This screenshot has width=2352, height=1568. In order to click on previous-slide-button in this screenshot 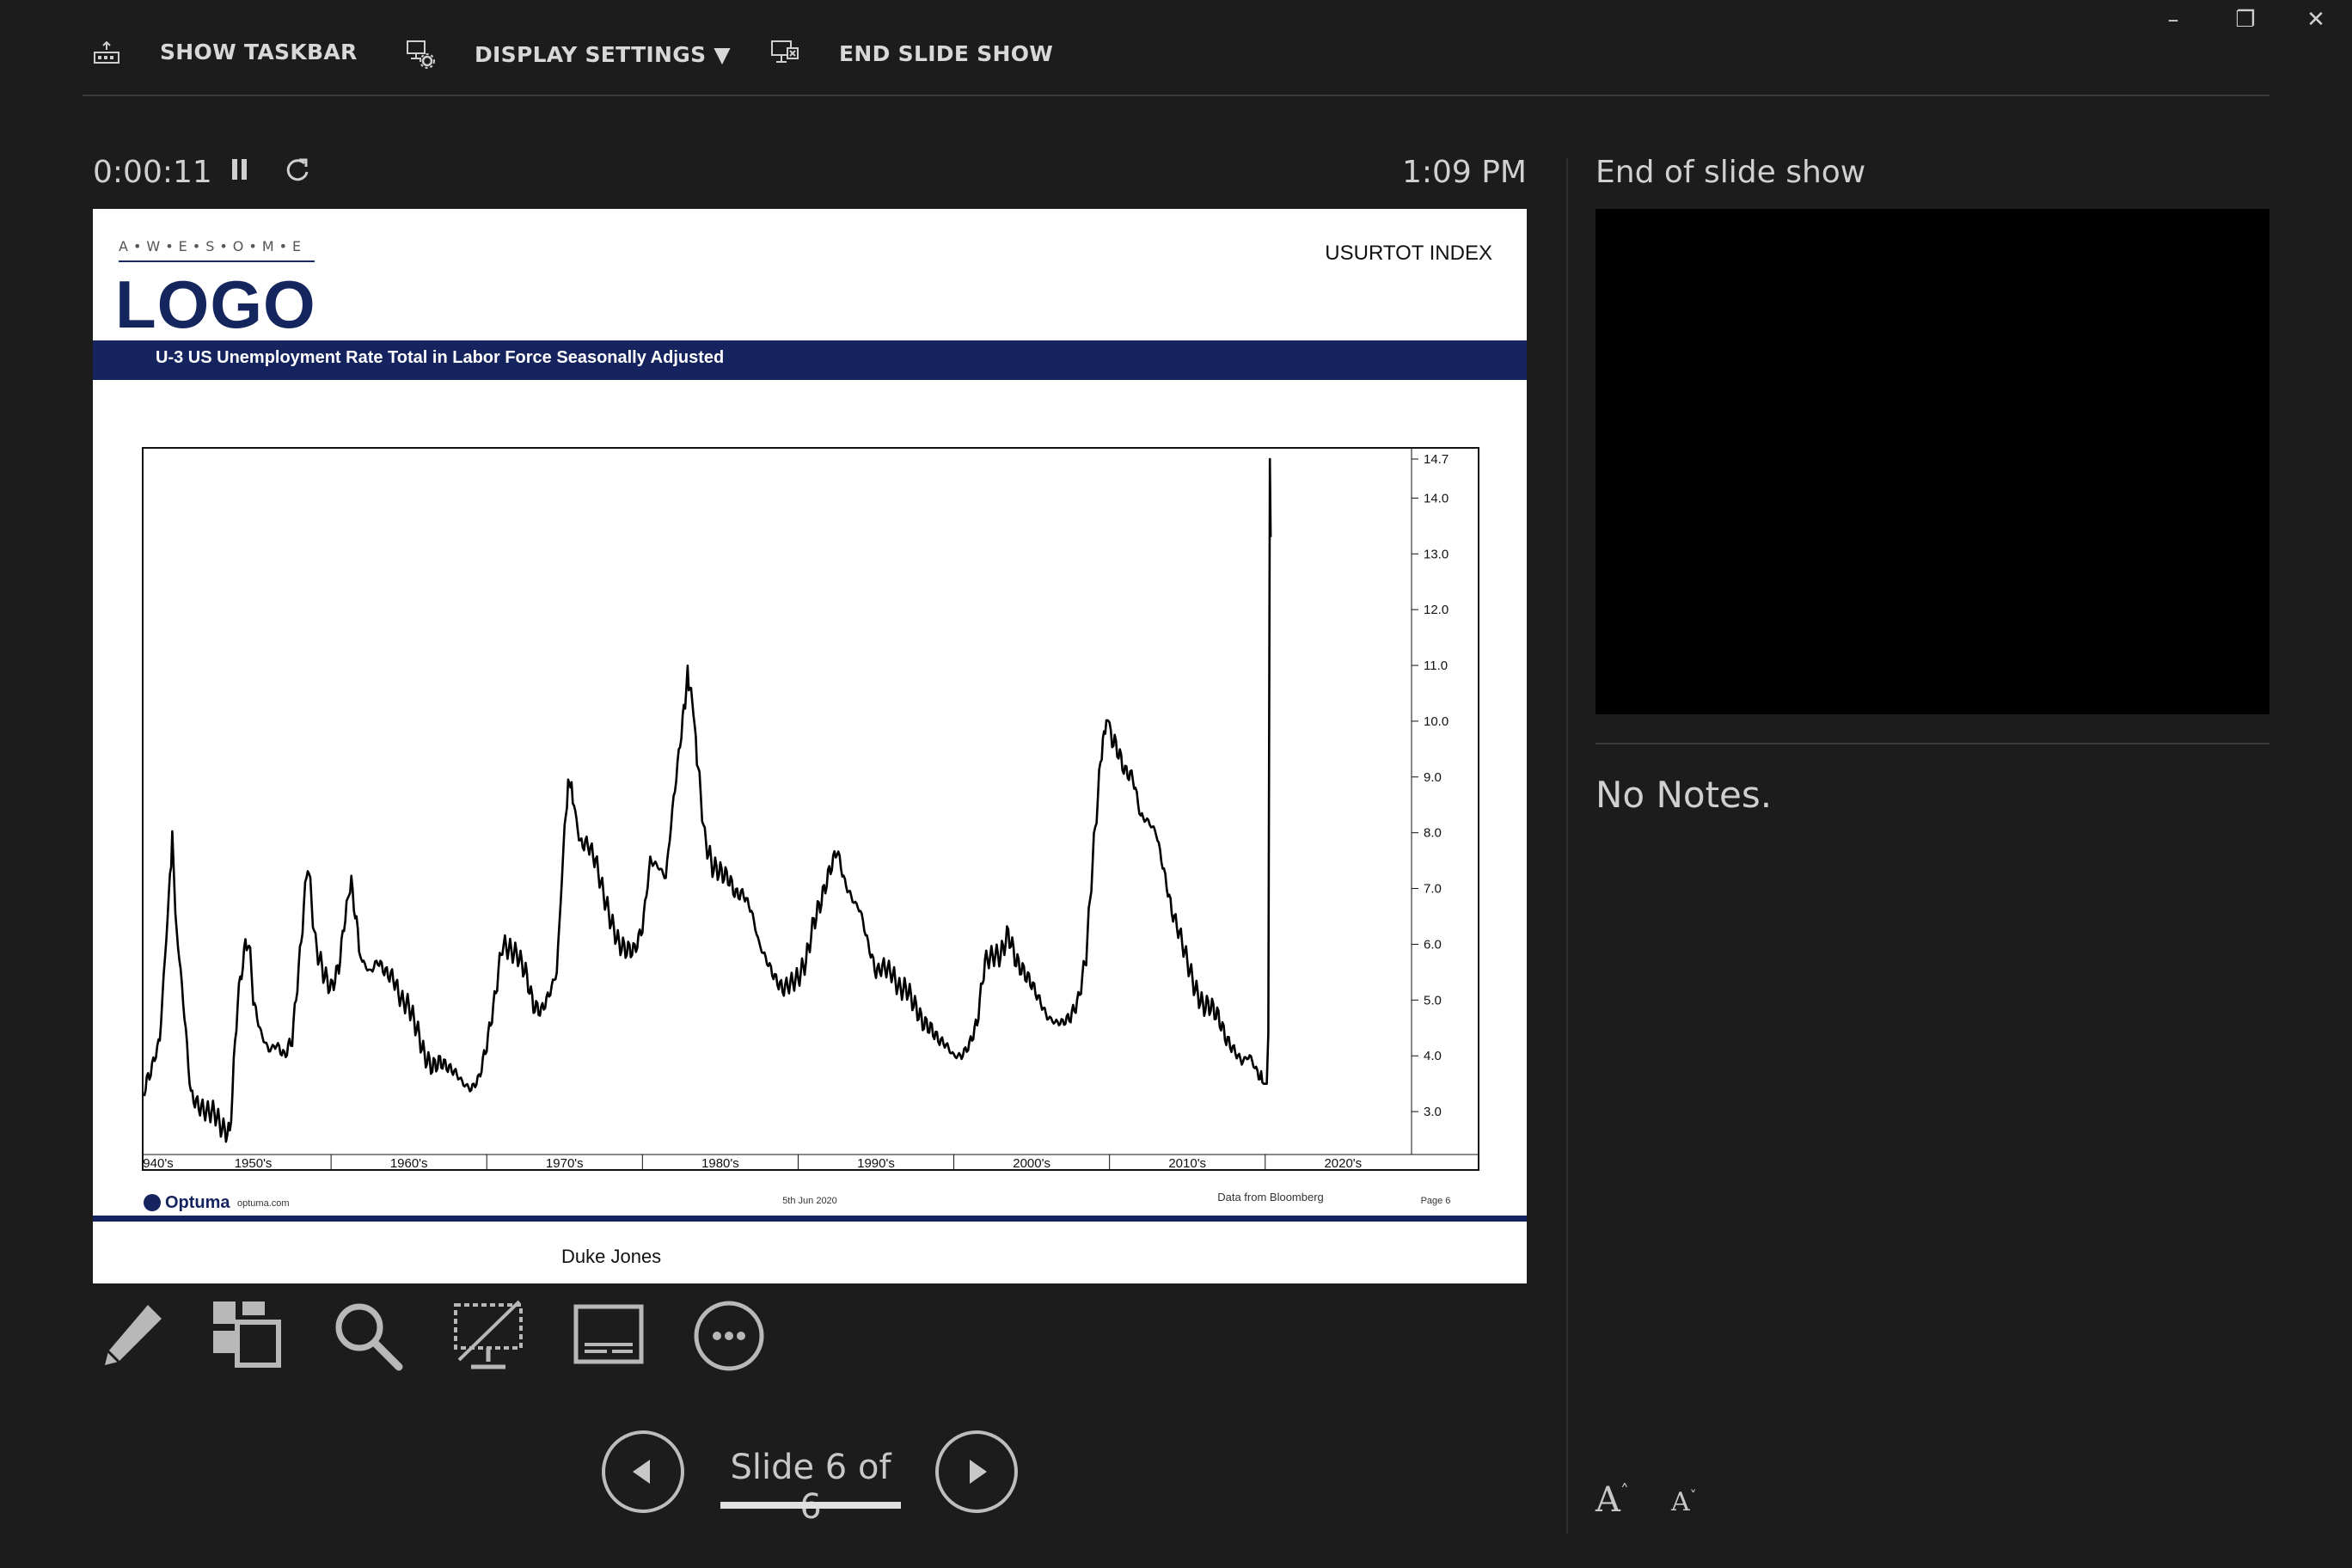, I will do `click(643, 1471)`.